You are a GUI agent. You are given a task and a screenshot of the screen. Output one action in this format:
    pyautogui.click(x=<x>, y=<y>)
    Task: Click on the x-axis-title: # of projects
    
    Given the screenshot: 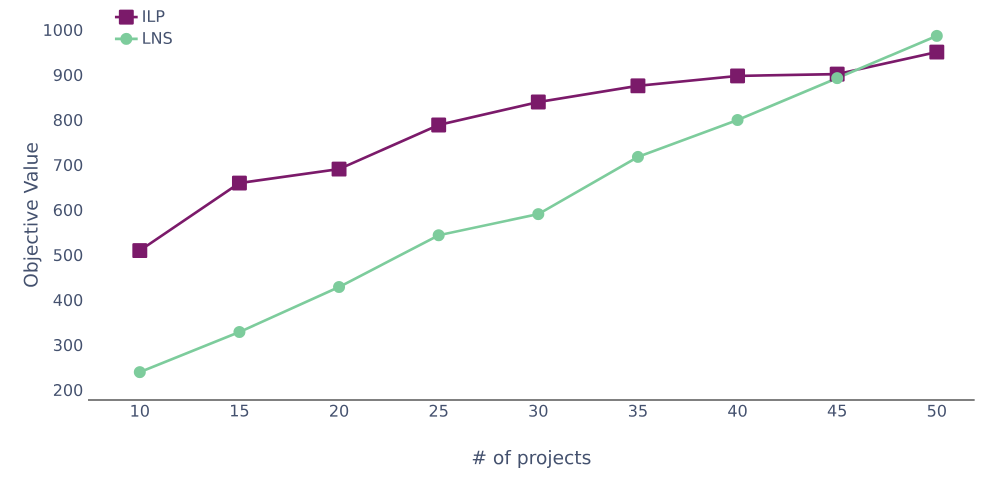 What is the action you would take?
    pyautogui.click(x=531, y=459)
    